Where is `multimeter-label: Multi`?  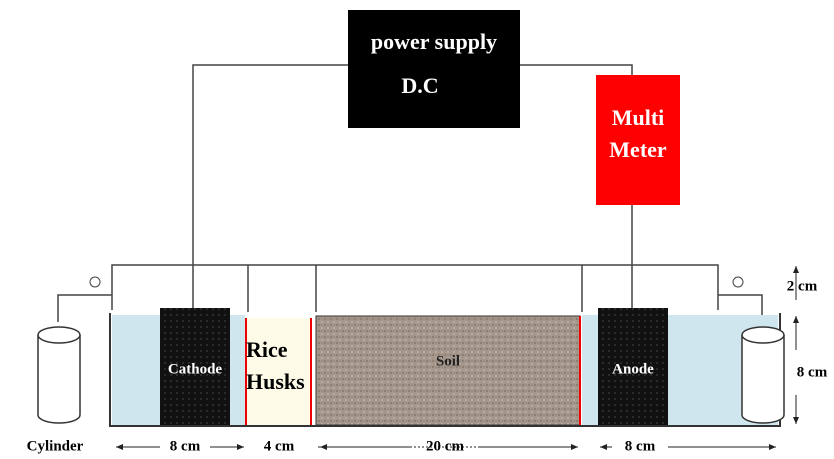 multimeter-label: Multi is located at coordinates (638, 117).